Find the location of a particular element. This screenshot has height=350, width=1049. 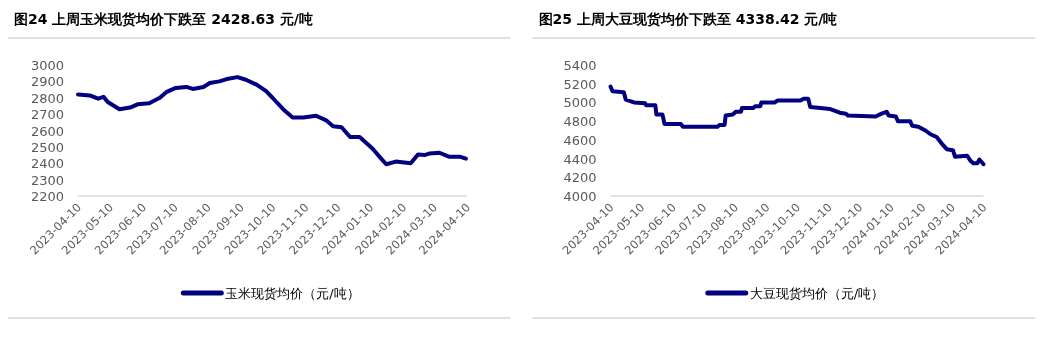

y-tick-label: 2200 is located at coordinates (47, 196).